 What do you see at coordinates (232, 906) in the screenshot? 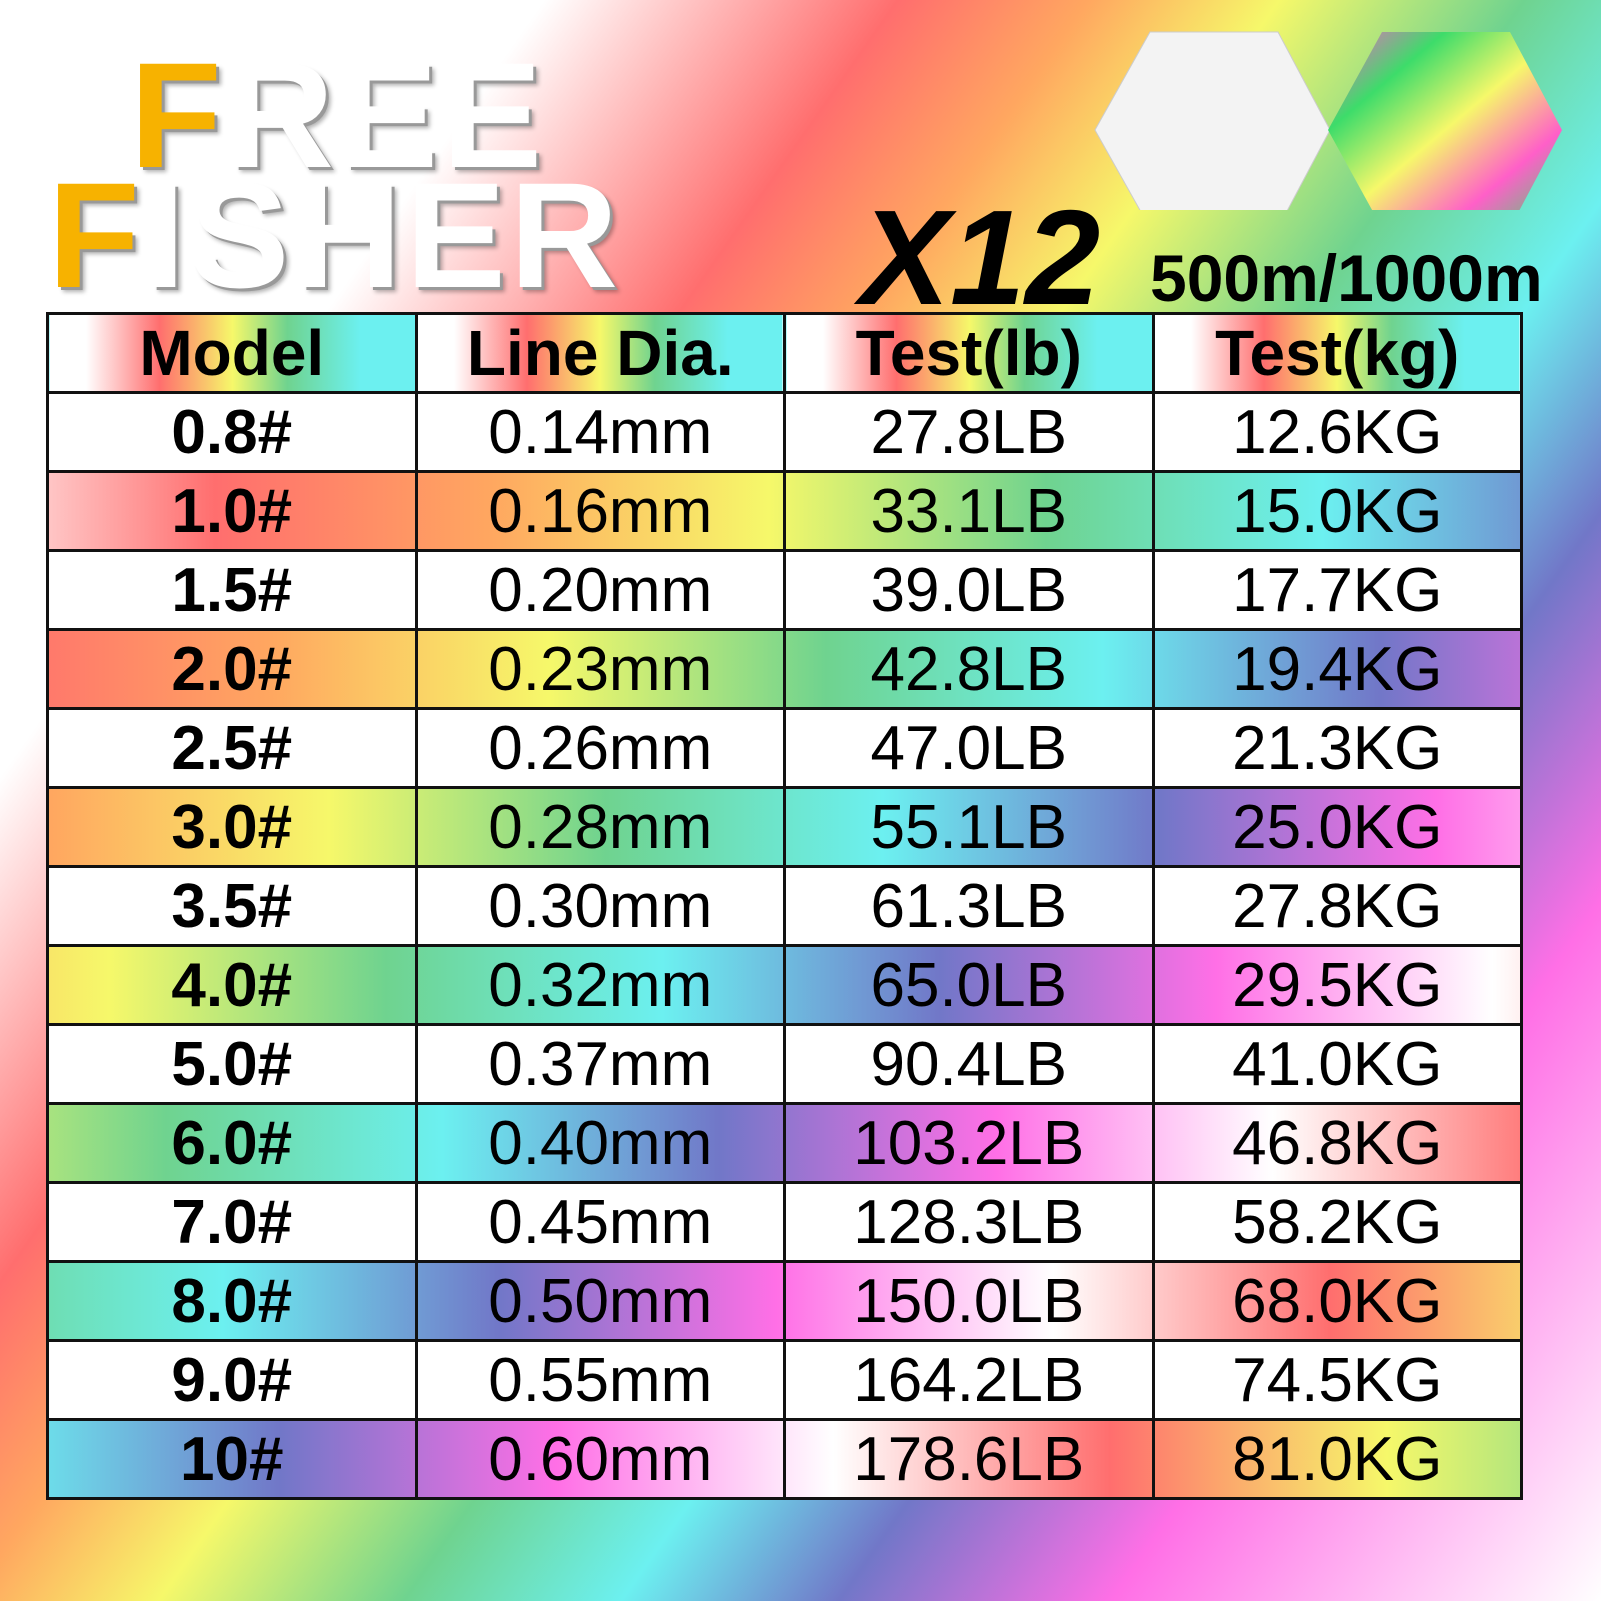
I see `table-cell: 3.5#` at bounding box center [232, 906].